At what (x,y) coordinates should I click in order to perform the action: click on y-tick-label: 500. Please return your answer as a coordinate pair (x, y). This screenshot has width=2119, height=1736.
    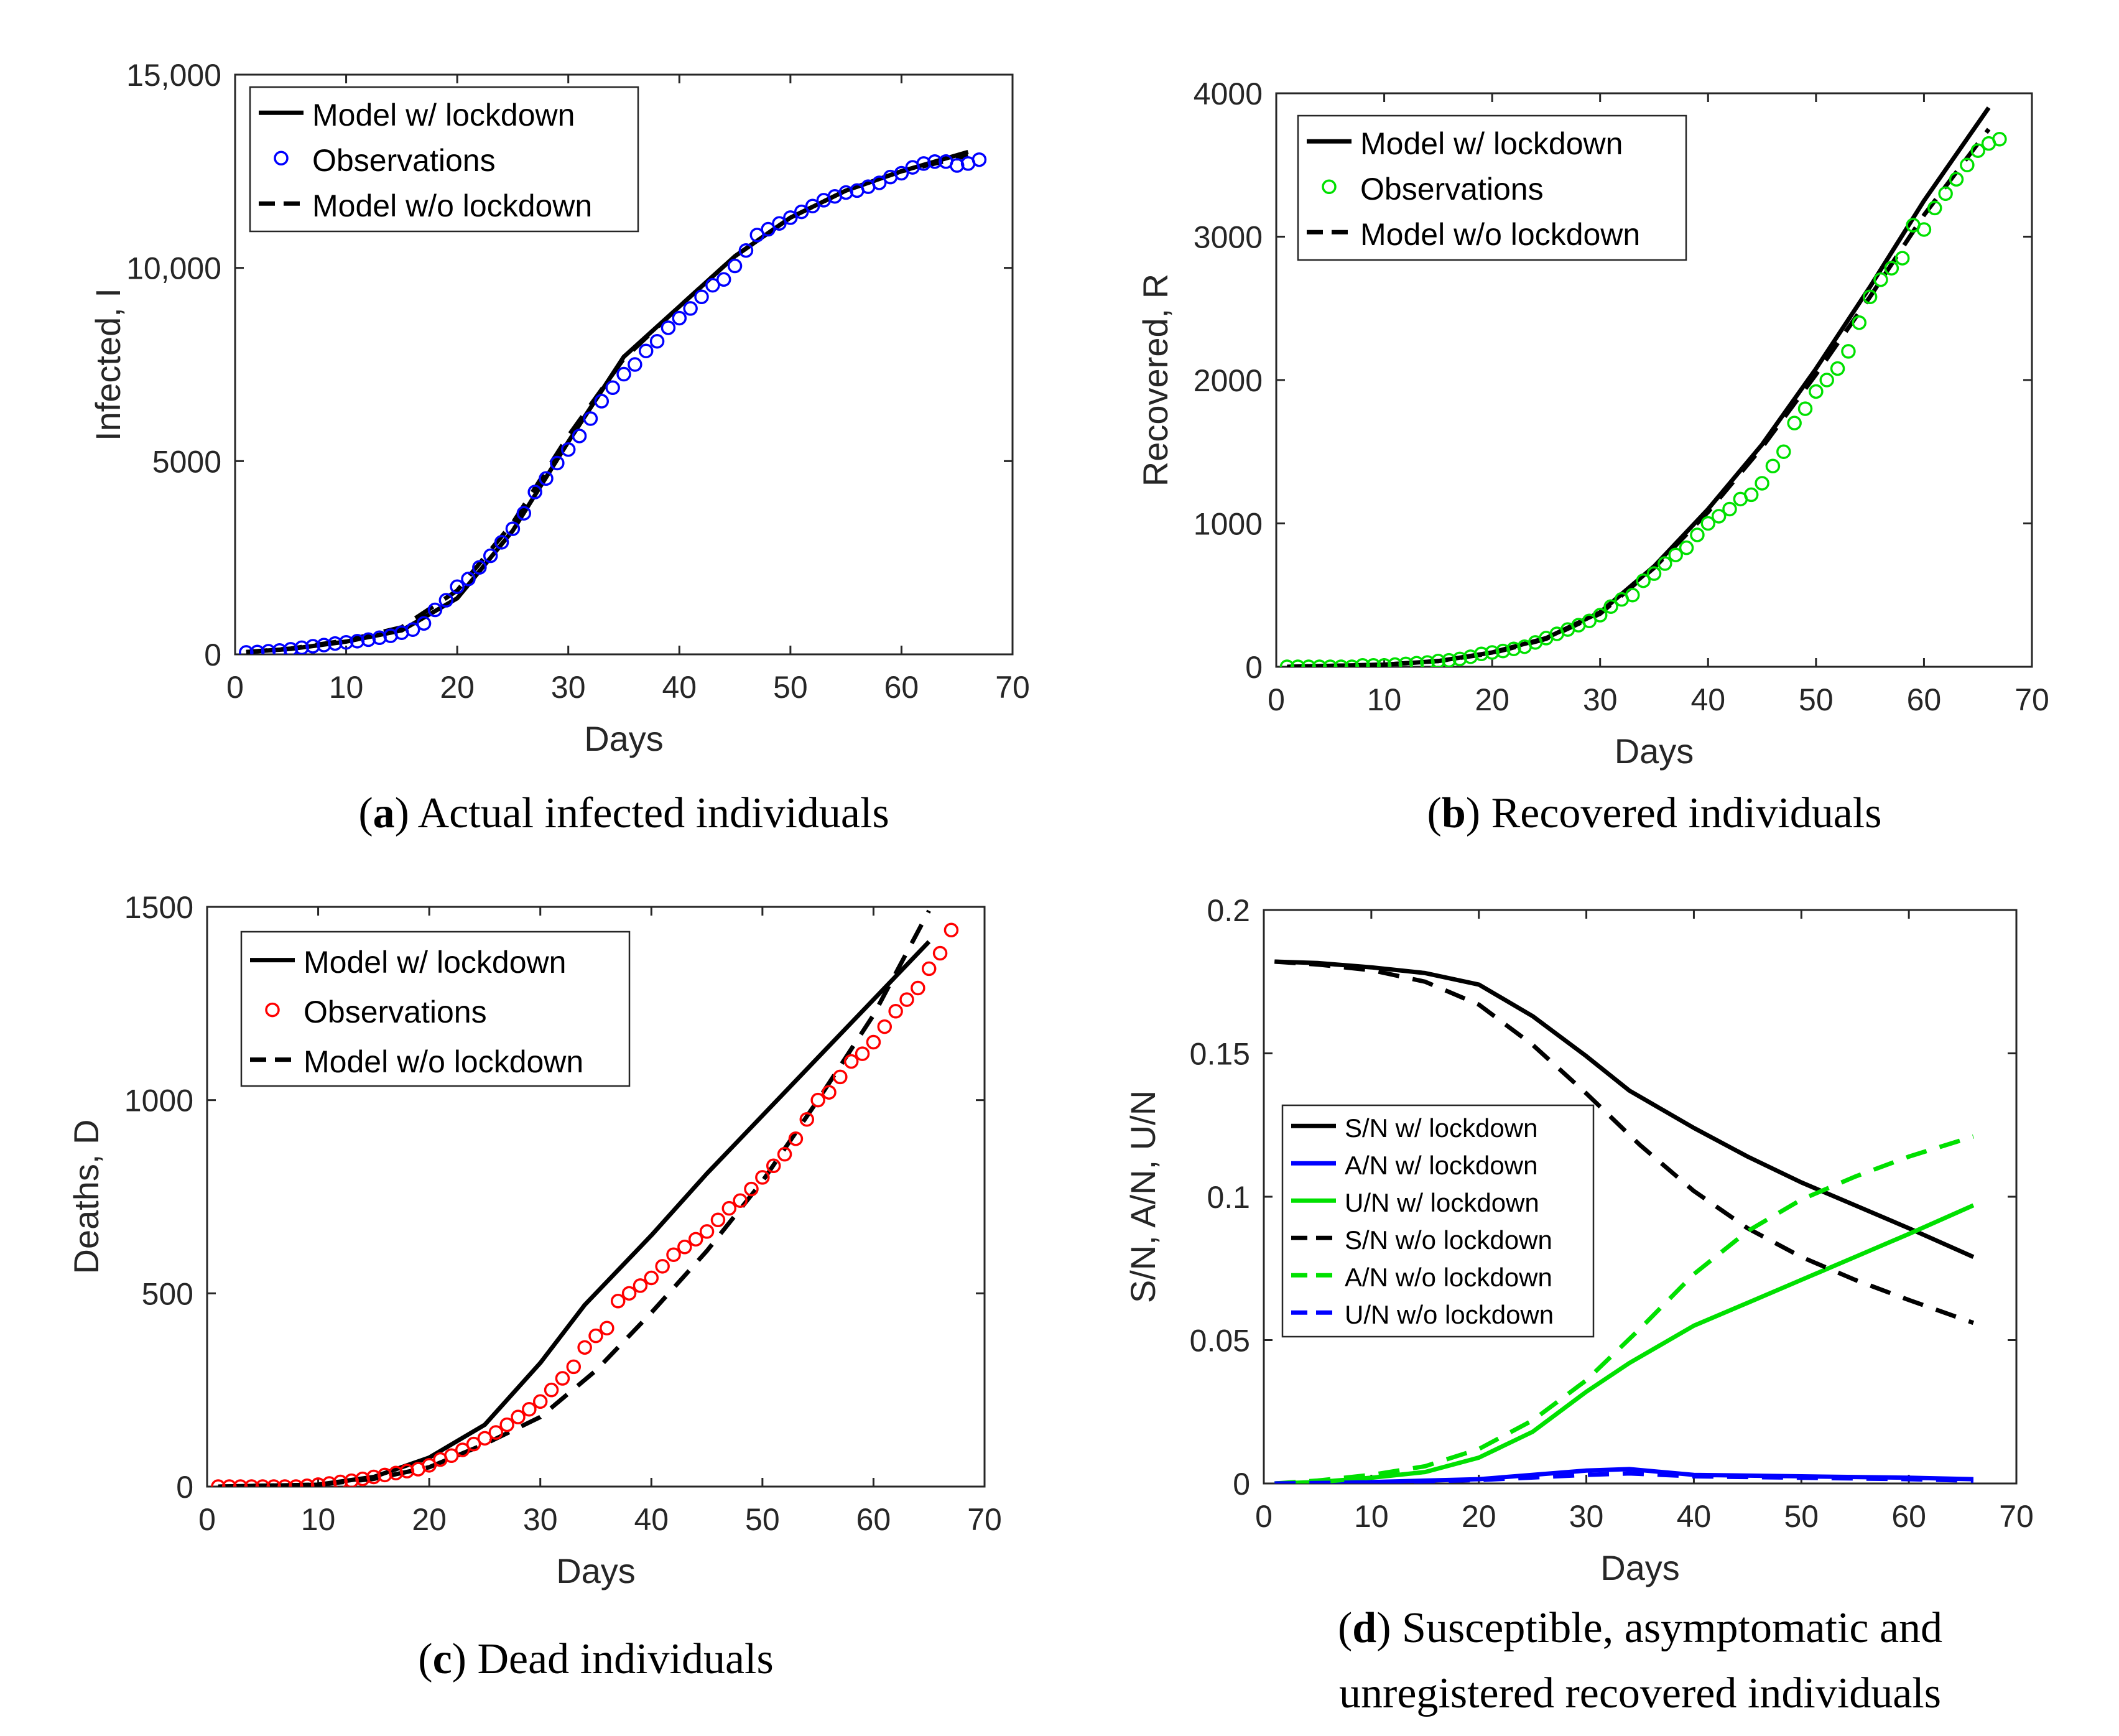
    Looking at the image, I should click on (167, 1293).